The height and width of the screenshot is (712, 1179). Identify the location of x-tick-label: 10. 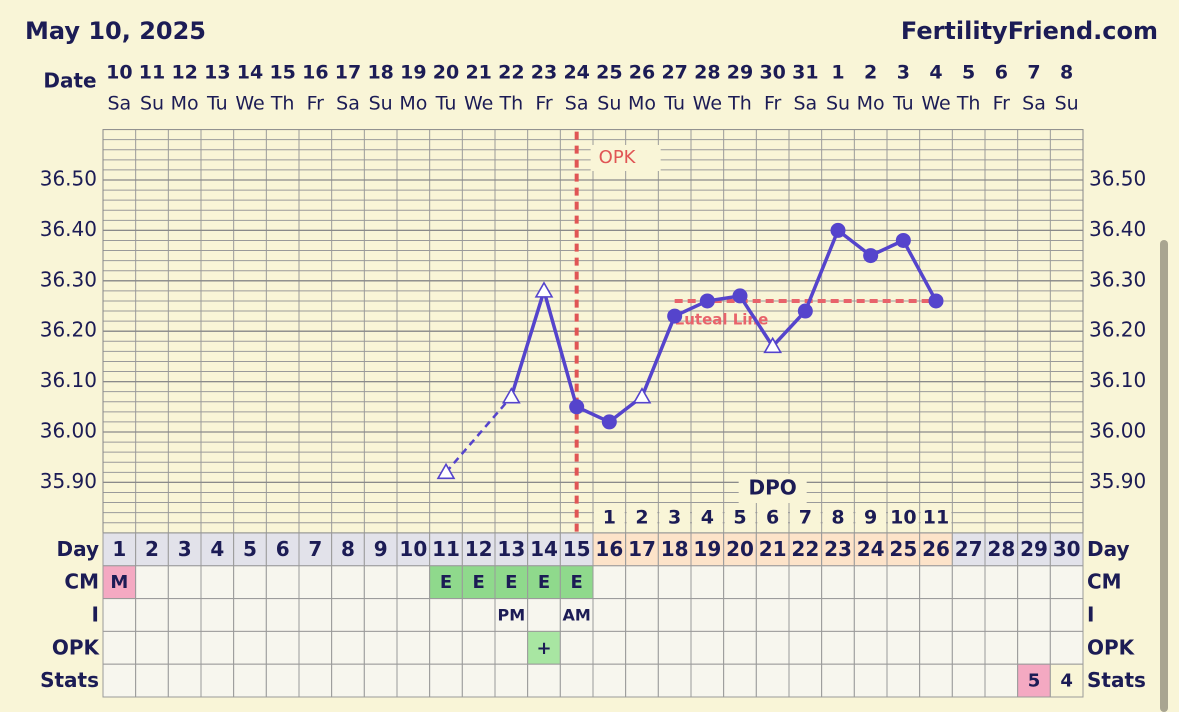
(119, 73).